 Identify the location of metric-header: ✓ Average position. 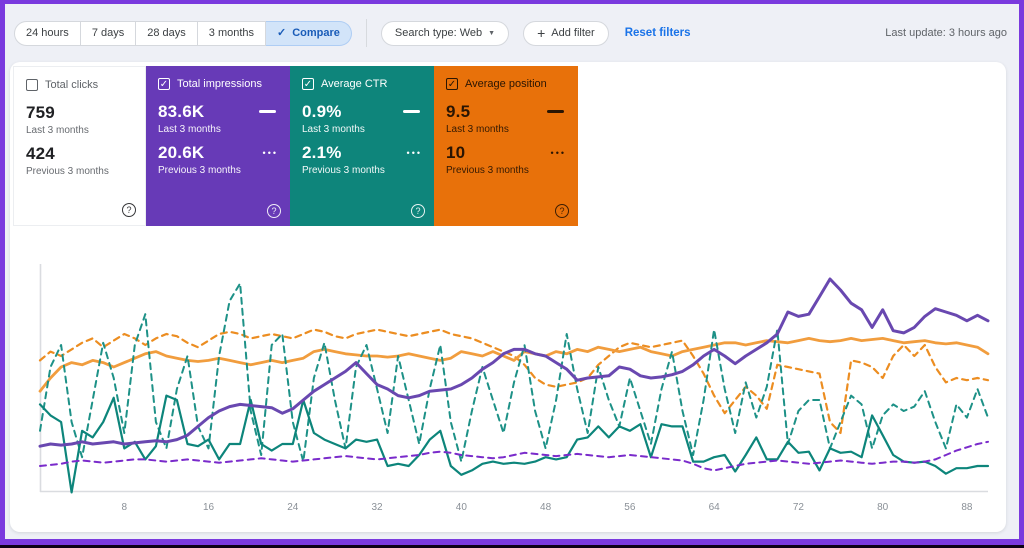
(506, 84).